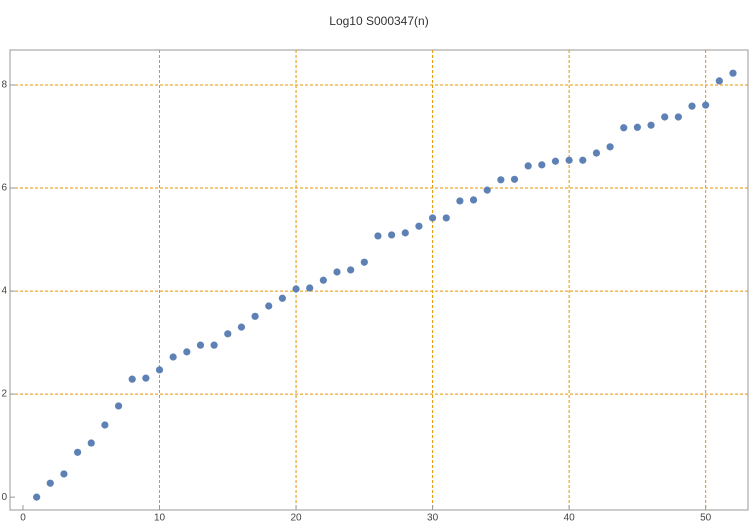 Image resolution: width=750 pixels, height=525 pixels. I want to click on x-tick-label: 30, so click(433, 518).